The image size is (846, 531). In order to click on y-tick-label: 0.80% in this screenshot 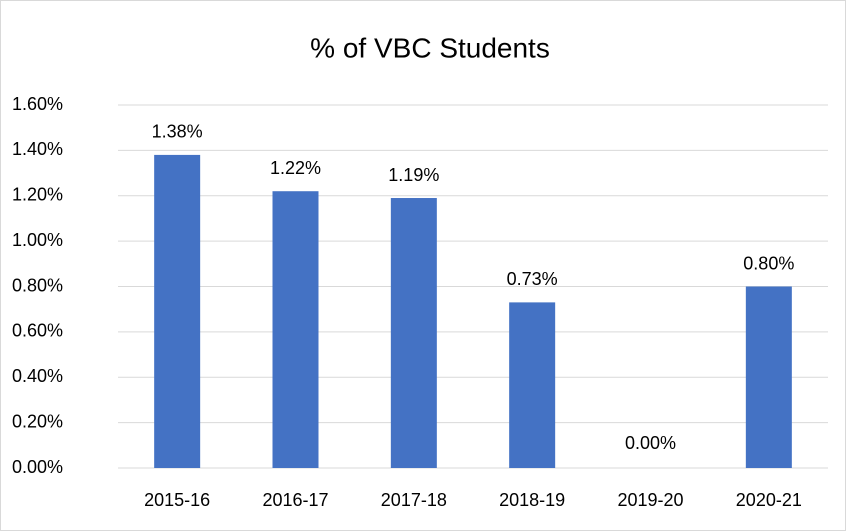, I will do `click(37, 285)`.